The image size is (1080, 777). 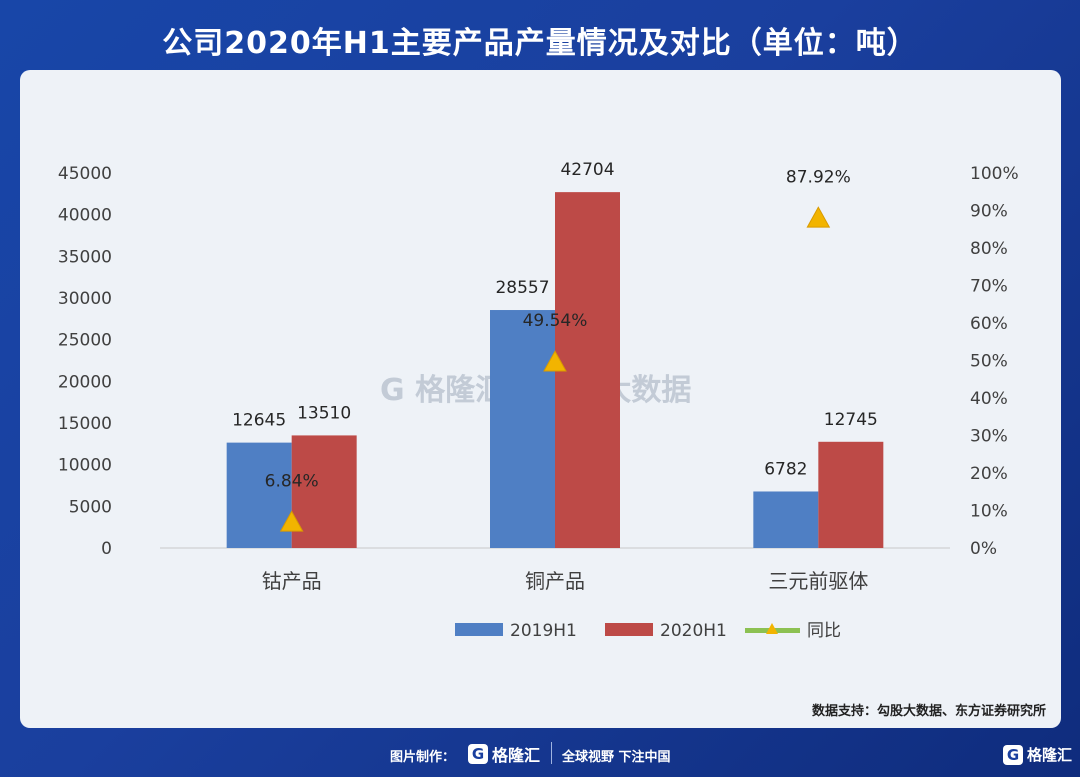 What do you see at coordinates (851, 420) in the screenshot?
I see `bar-value-label: 12745` at bounding box center [851, 420].